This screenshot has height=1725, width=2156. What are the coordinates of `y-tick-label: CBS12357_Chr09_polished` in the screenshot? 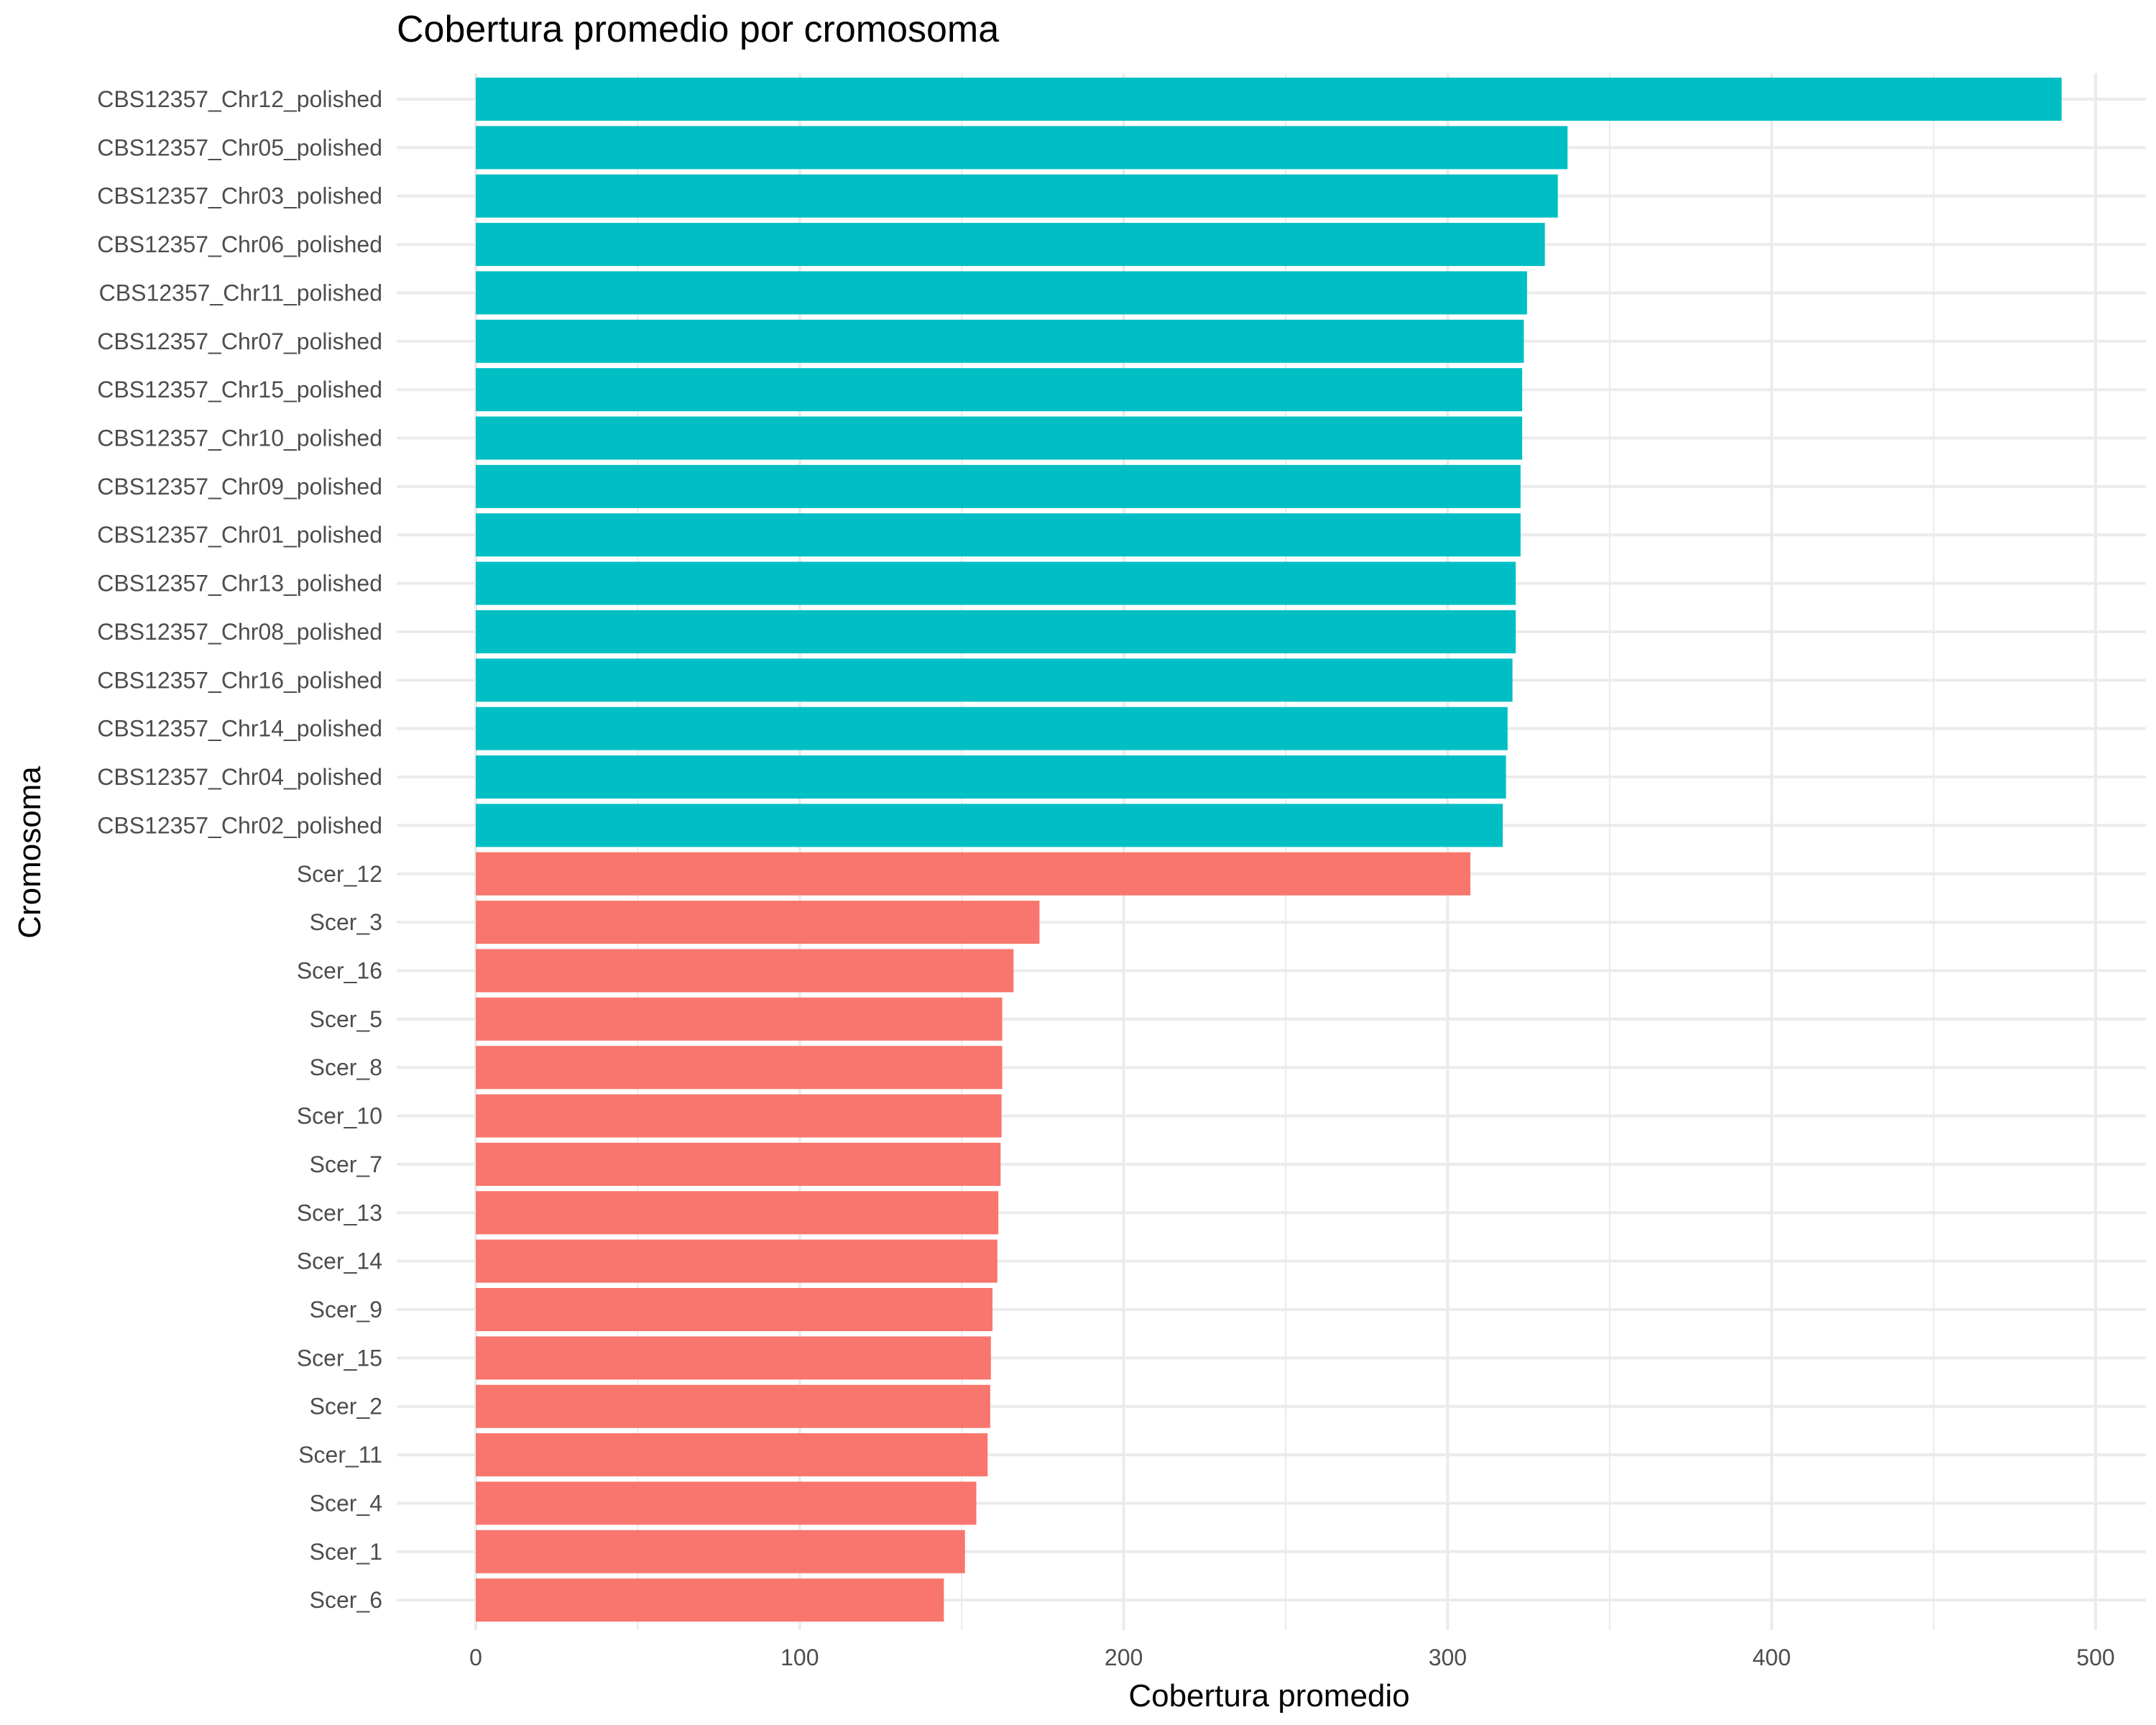 It's located at (239, 487).